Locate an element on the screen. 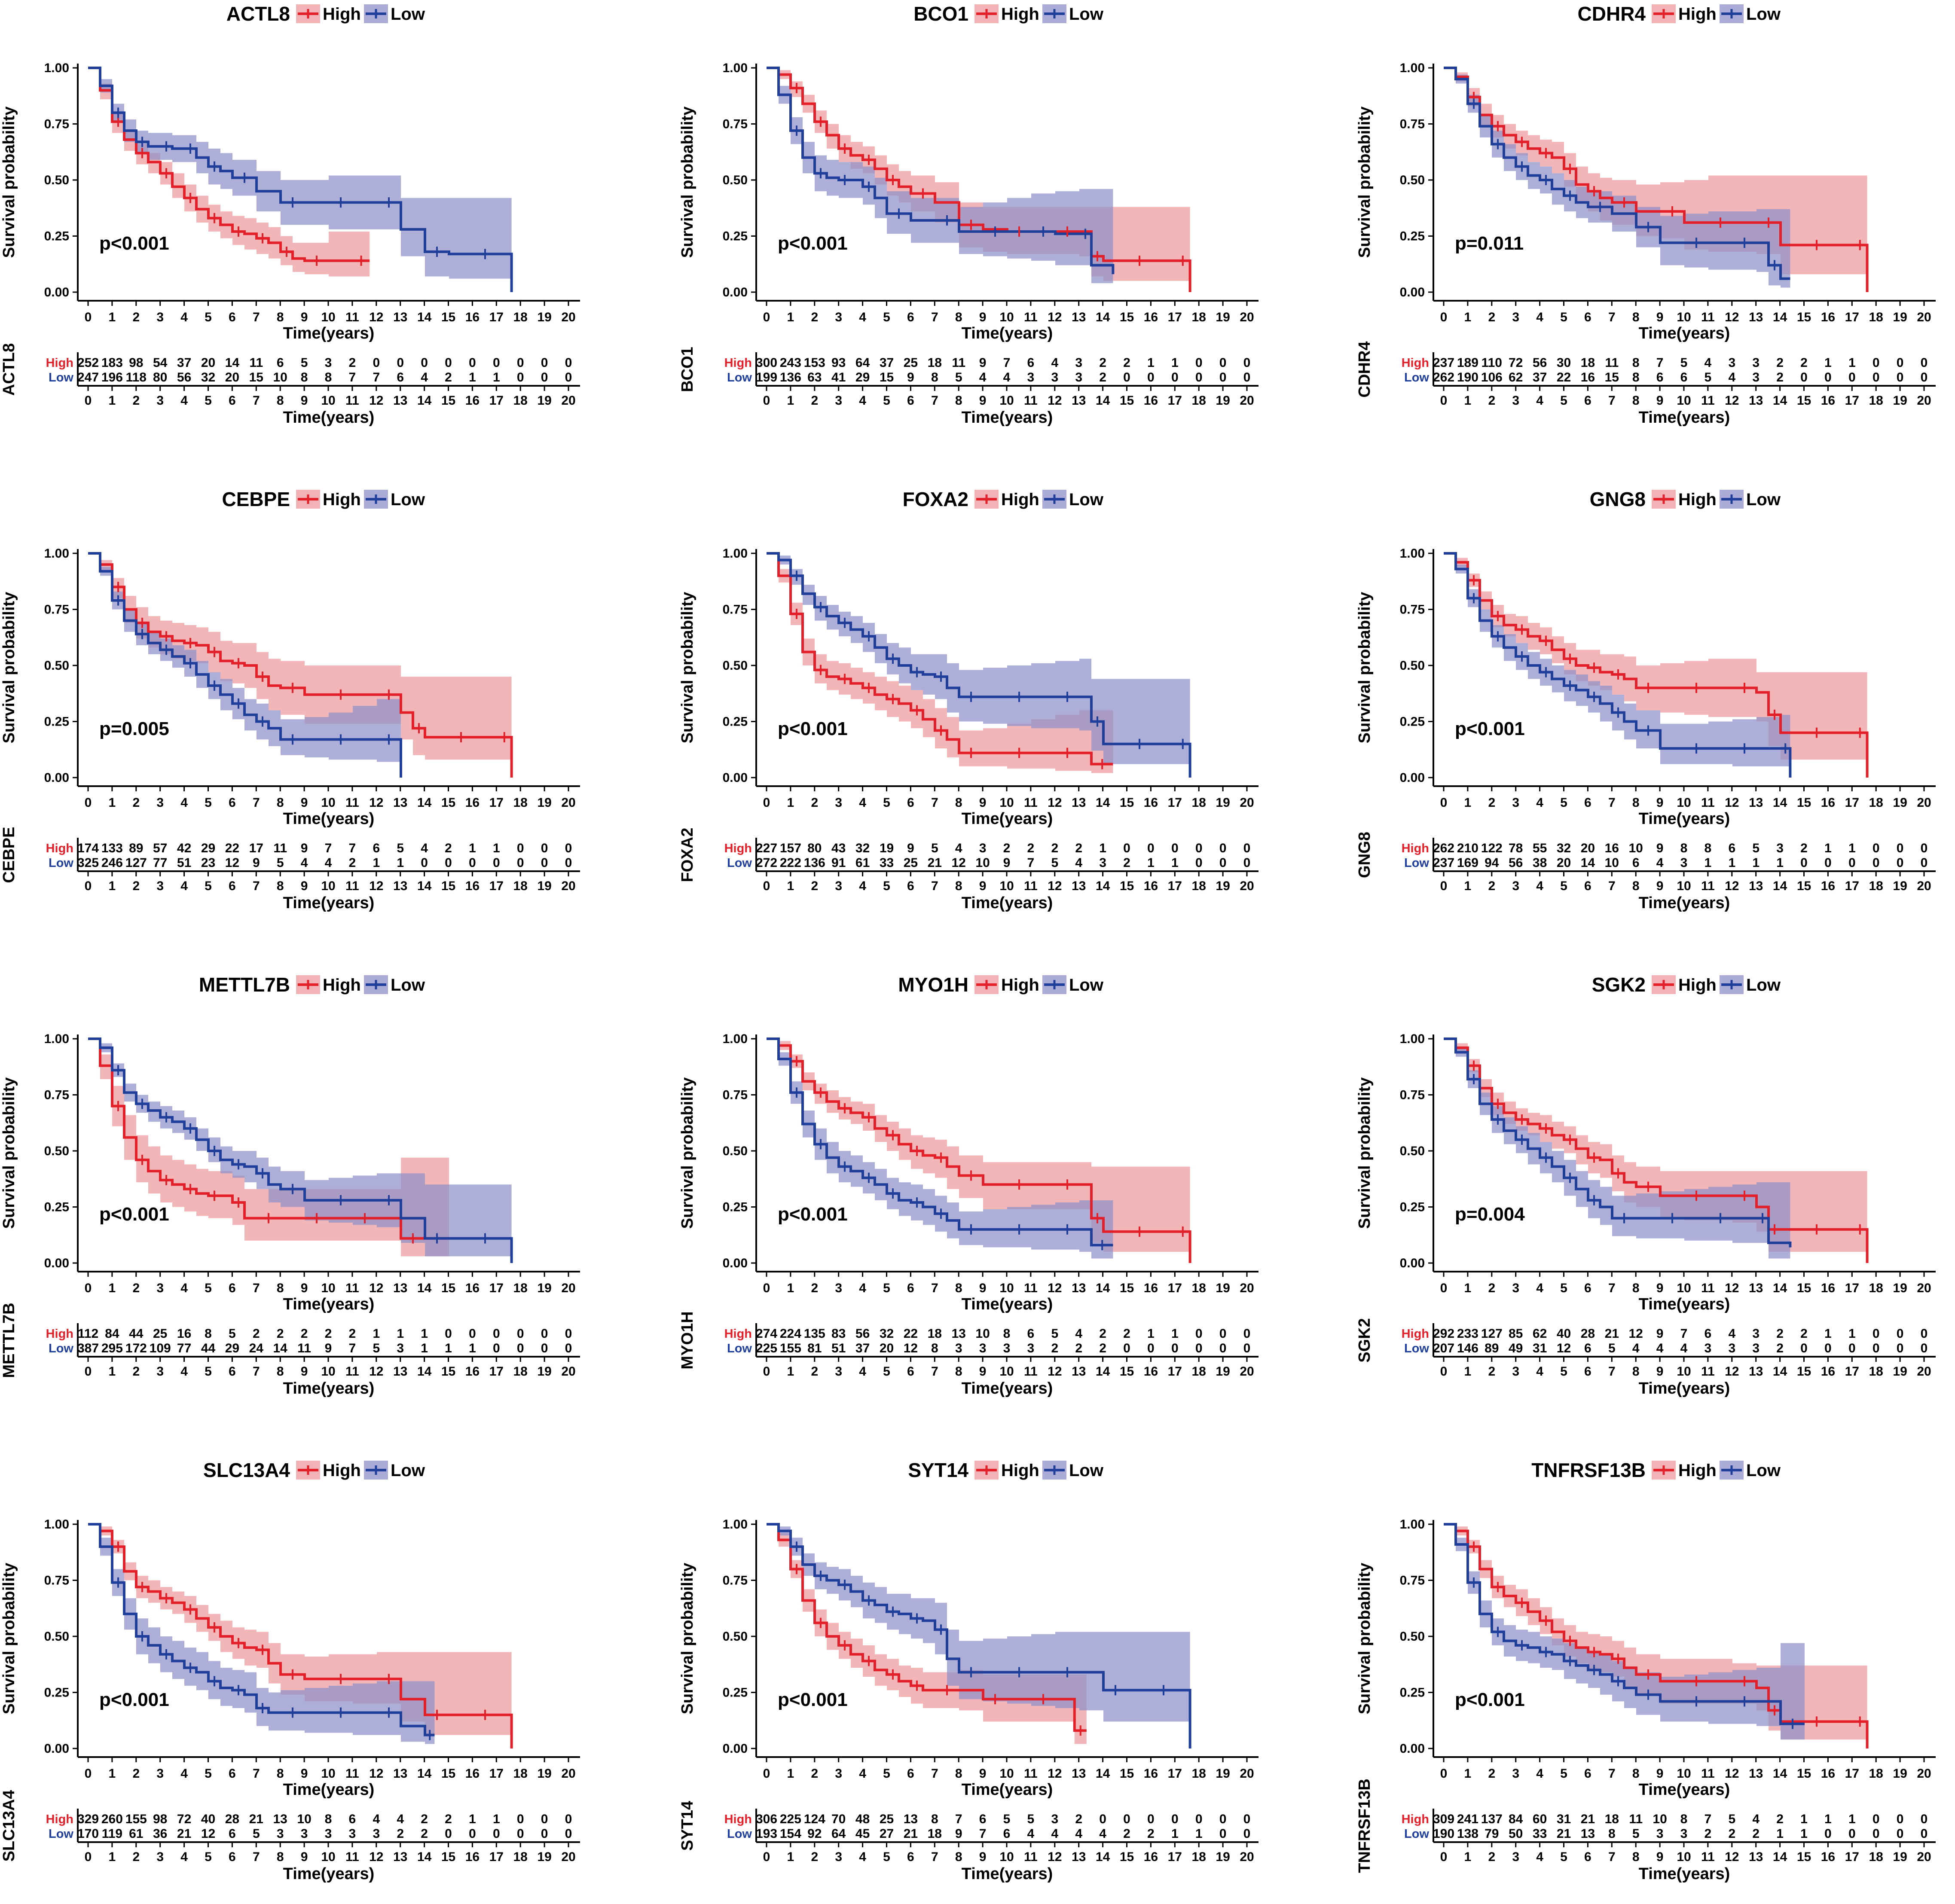  risk-x-tick-label: 15 is located at coordinates (1804, 401).